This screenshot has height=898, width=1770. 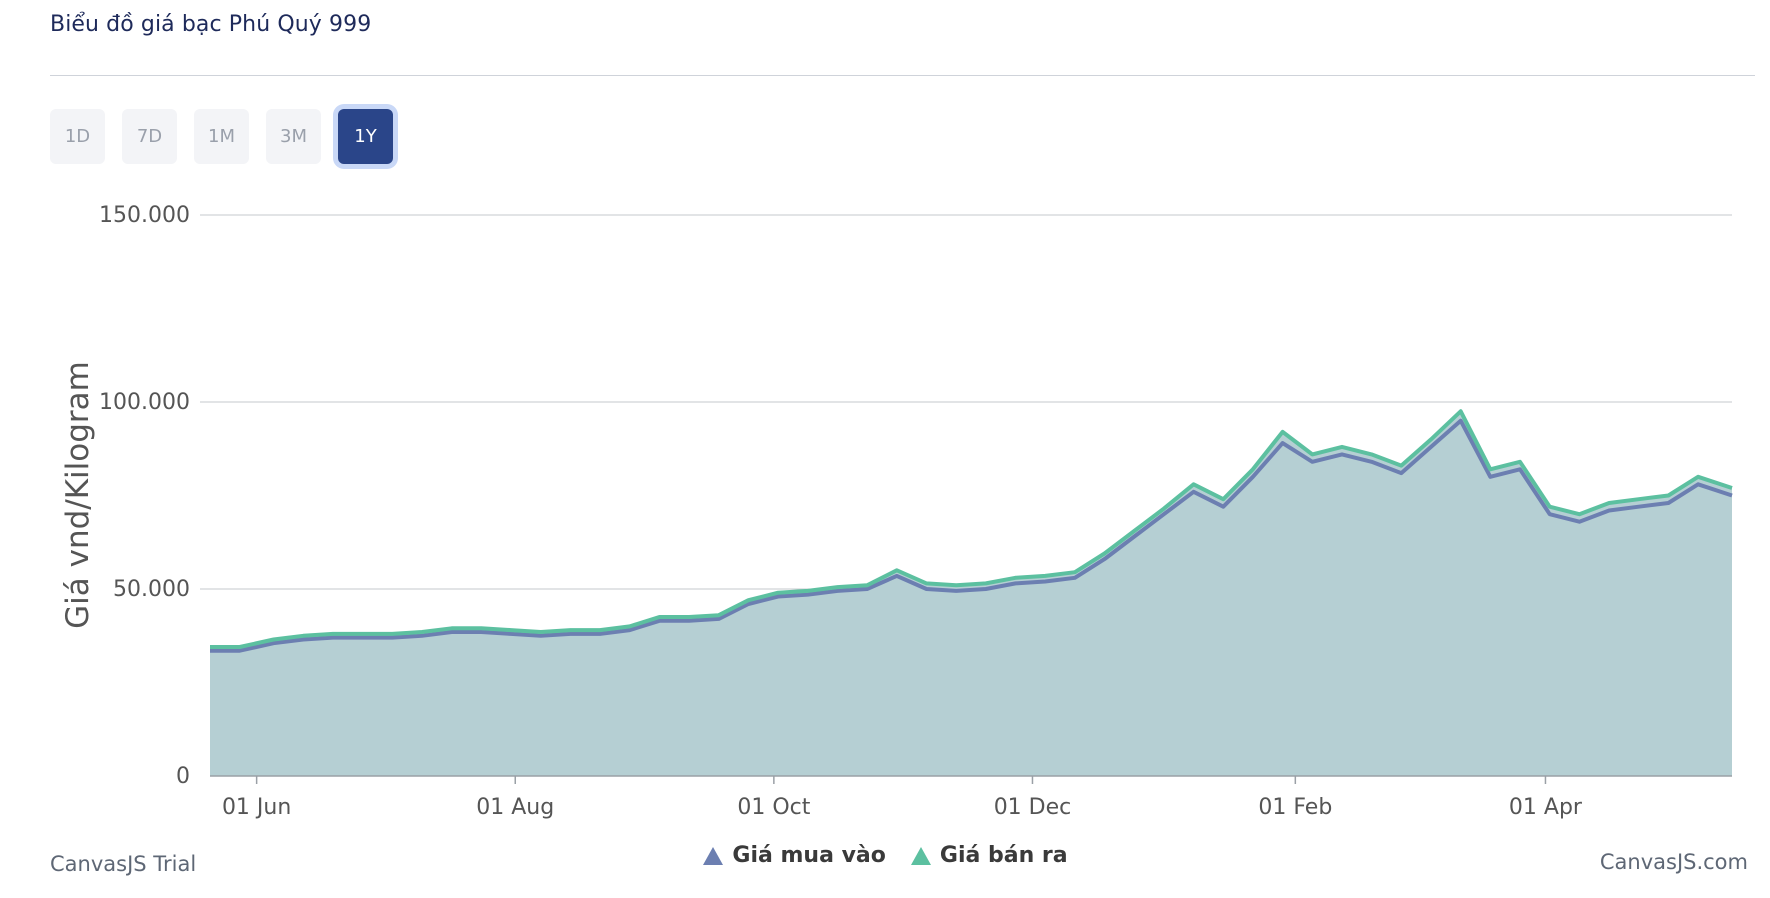 What do you see at coordinates (151, 589) in the screenshot?
I see `y-tick-label: 50.000` at bounding box center [151, 589].